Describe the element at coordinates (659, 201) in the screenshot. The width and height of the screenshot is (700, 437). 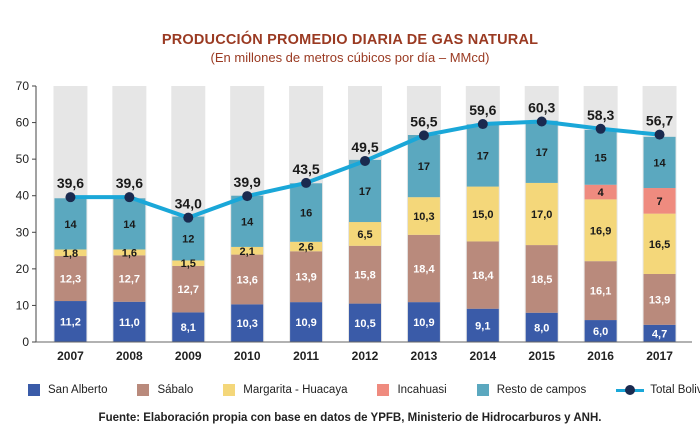
I see `bar-segment-incahuasi` at that location.